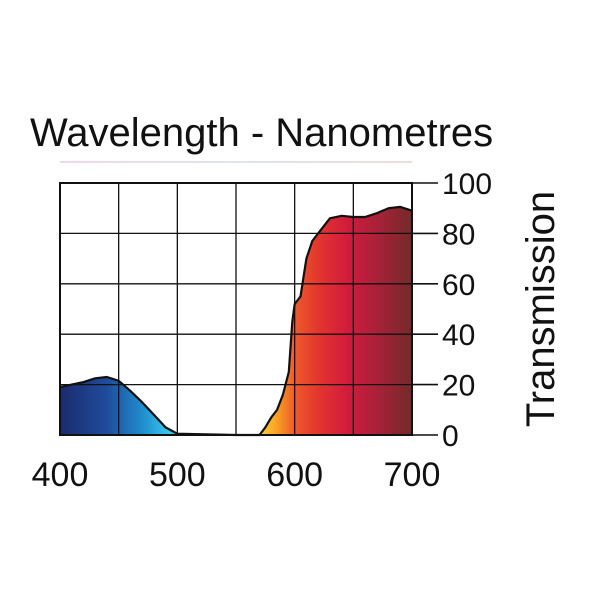 The image size is (600, 600). What do you see at coordinates (261, 133) in the screenshot?
I see `chart-title: Wavelength - Nanometres` at bounding box center [261, 133].